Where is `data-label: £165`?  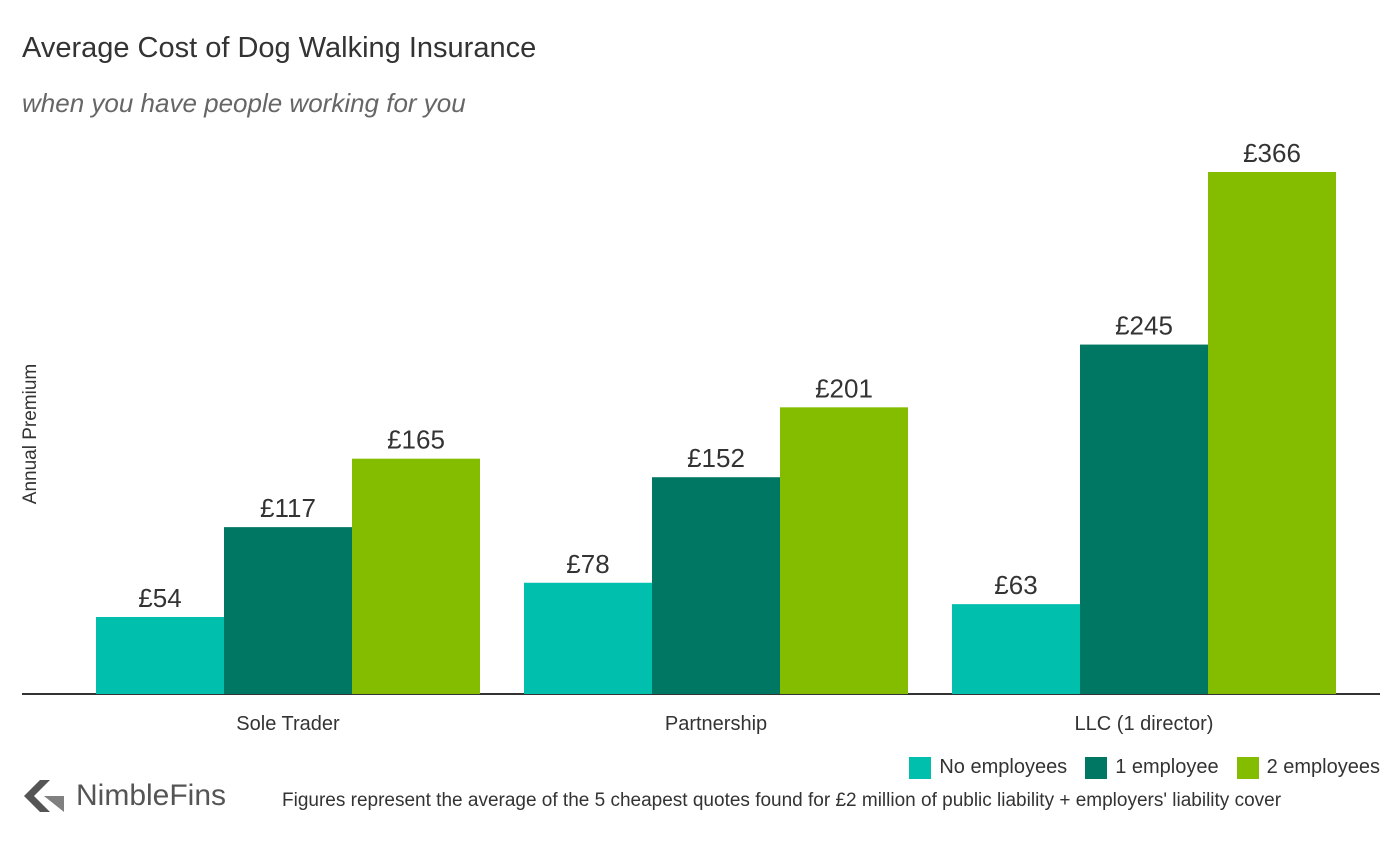 data-label: £165 is located at coordinates (416, 440).